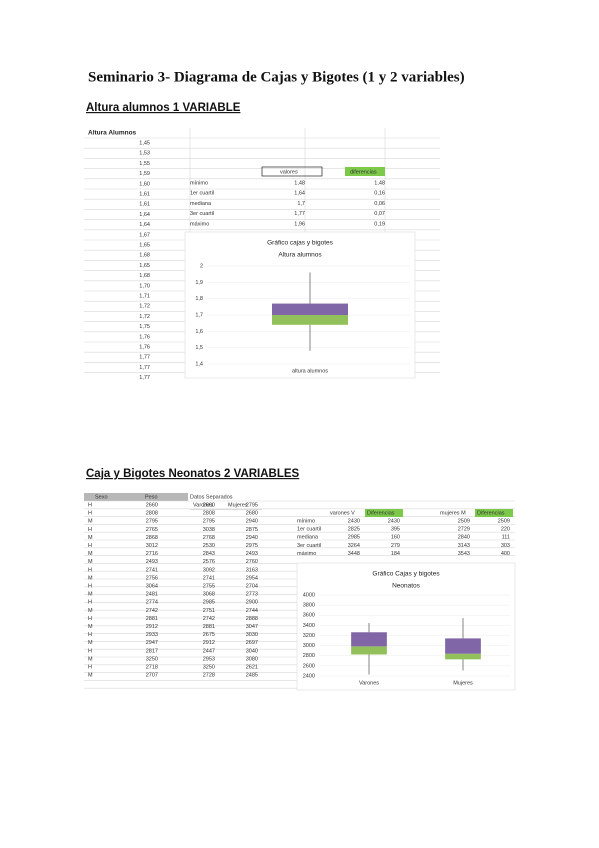 This screenshot has height=848, width=599. I want to click on cell: 1,60, so click(144, 184).